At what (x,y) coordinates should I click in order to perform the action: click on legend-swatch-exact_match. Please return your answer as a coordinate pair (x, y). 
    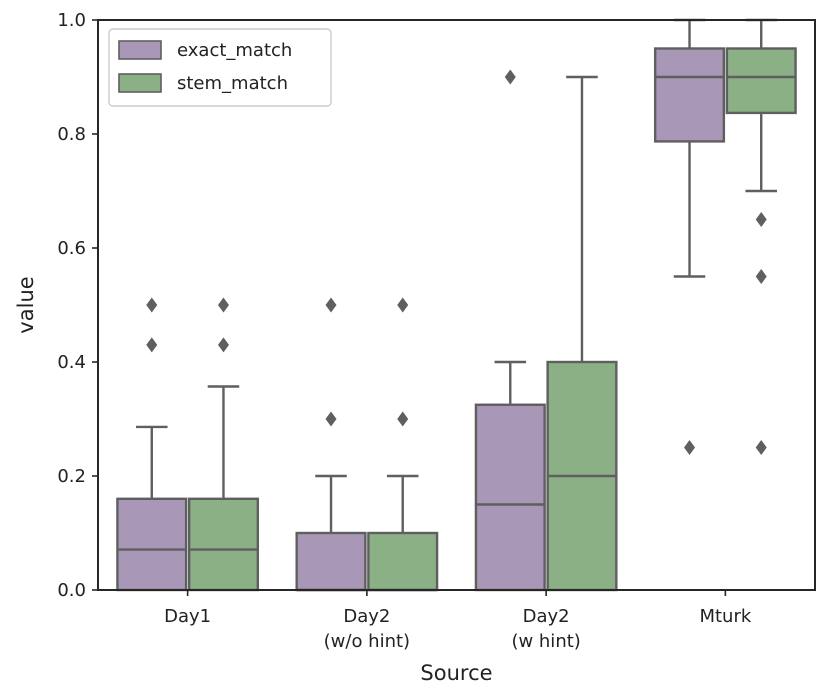
    Looking at the image, I should click on (140, 50).